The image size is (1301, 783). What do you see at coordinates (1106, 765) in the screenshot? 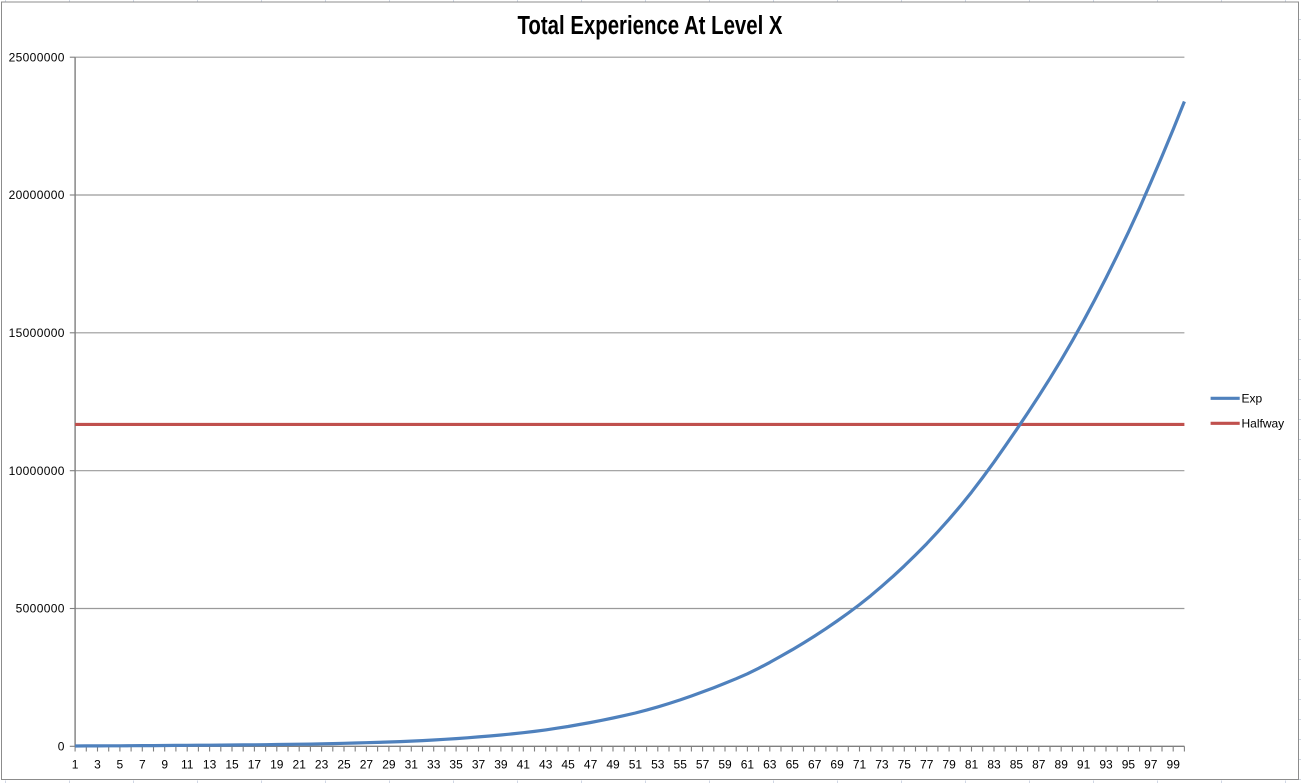
I see `svg-text: 93` at bounding box center [1106, 765].